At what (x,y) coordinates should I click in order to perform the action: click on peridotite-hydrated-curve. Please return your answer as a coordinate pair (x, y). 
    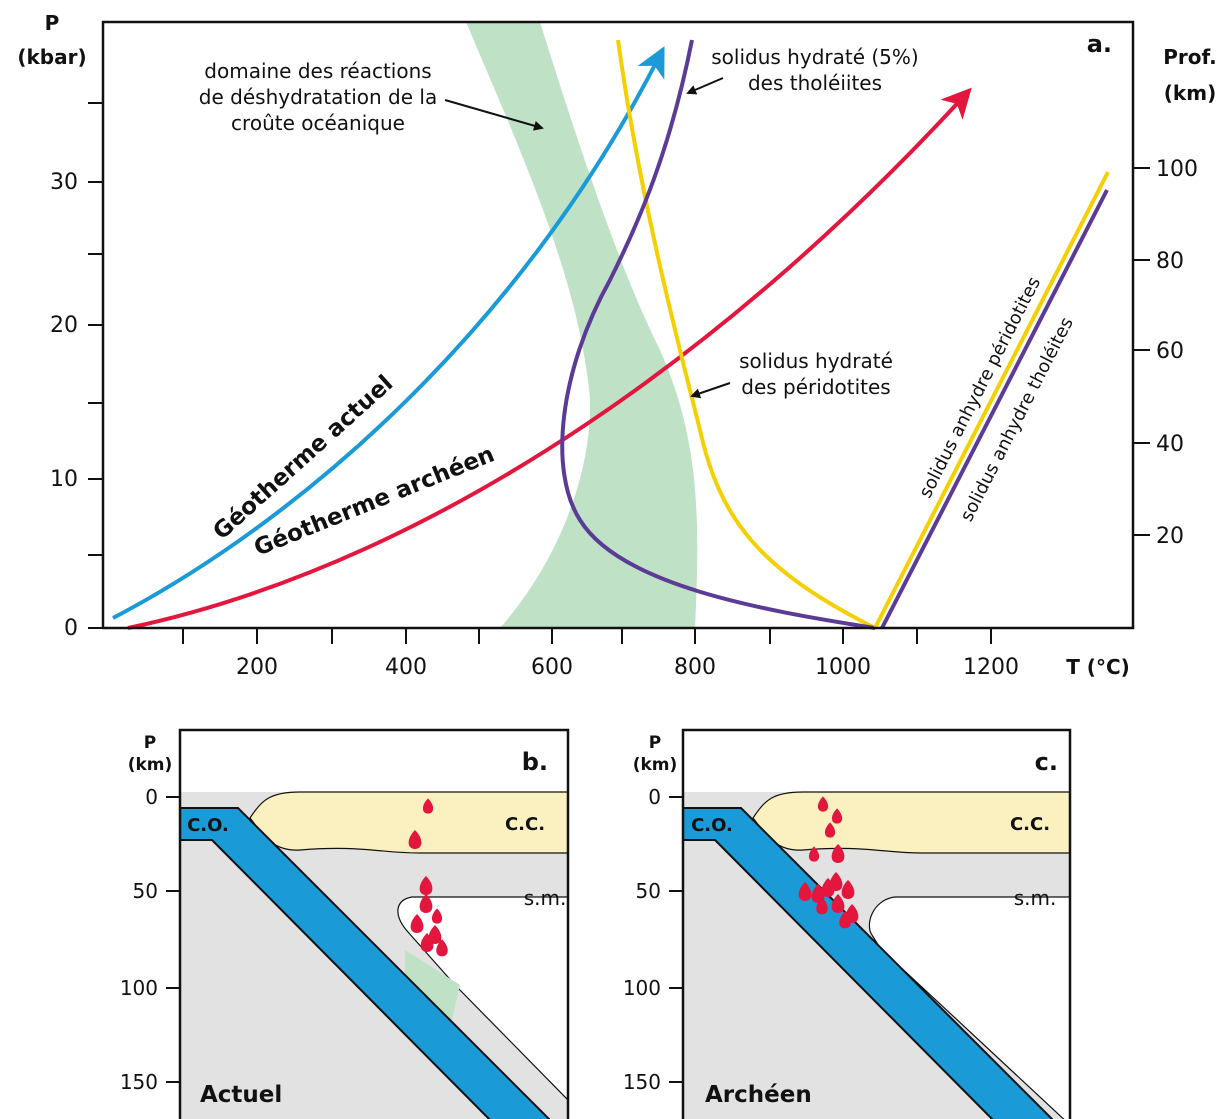
    Looking at the image, I should click on (746, 334).